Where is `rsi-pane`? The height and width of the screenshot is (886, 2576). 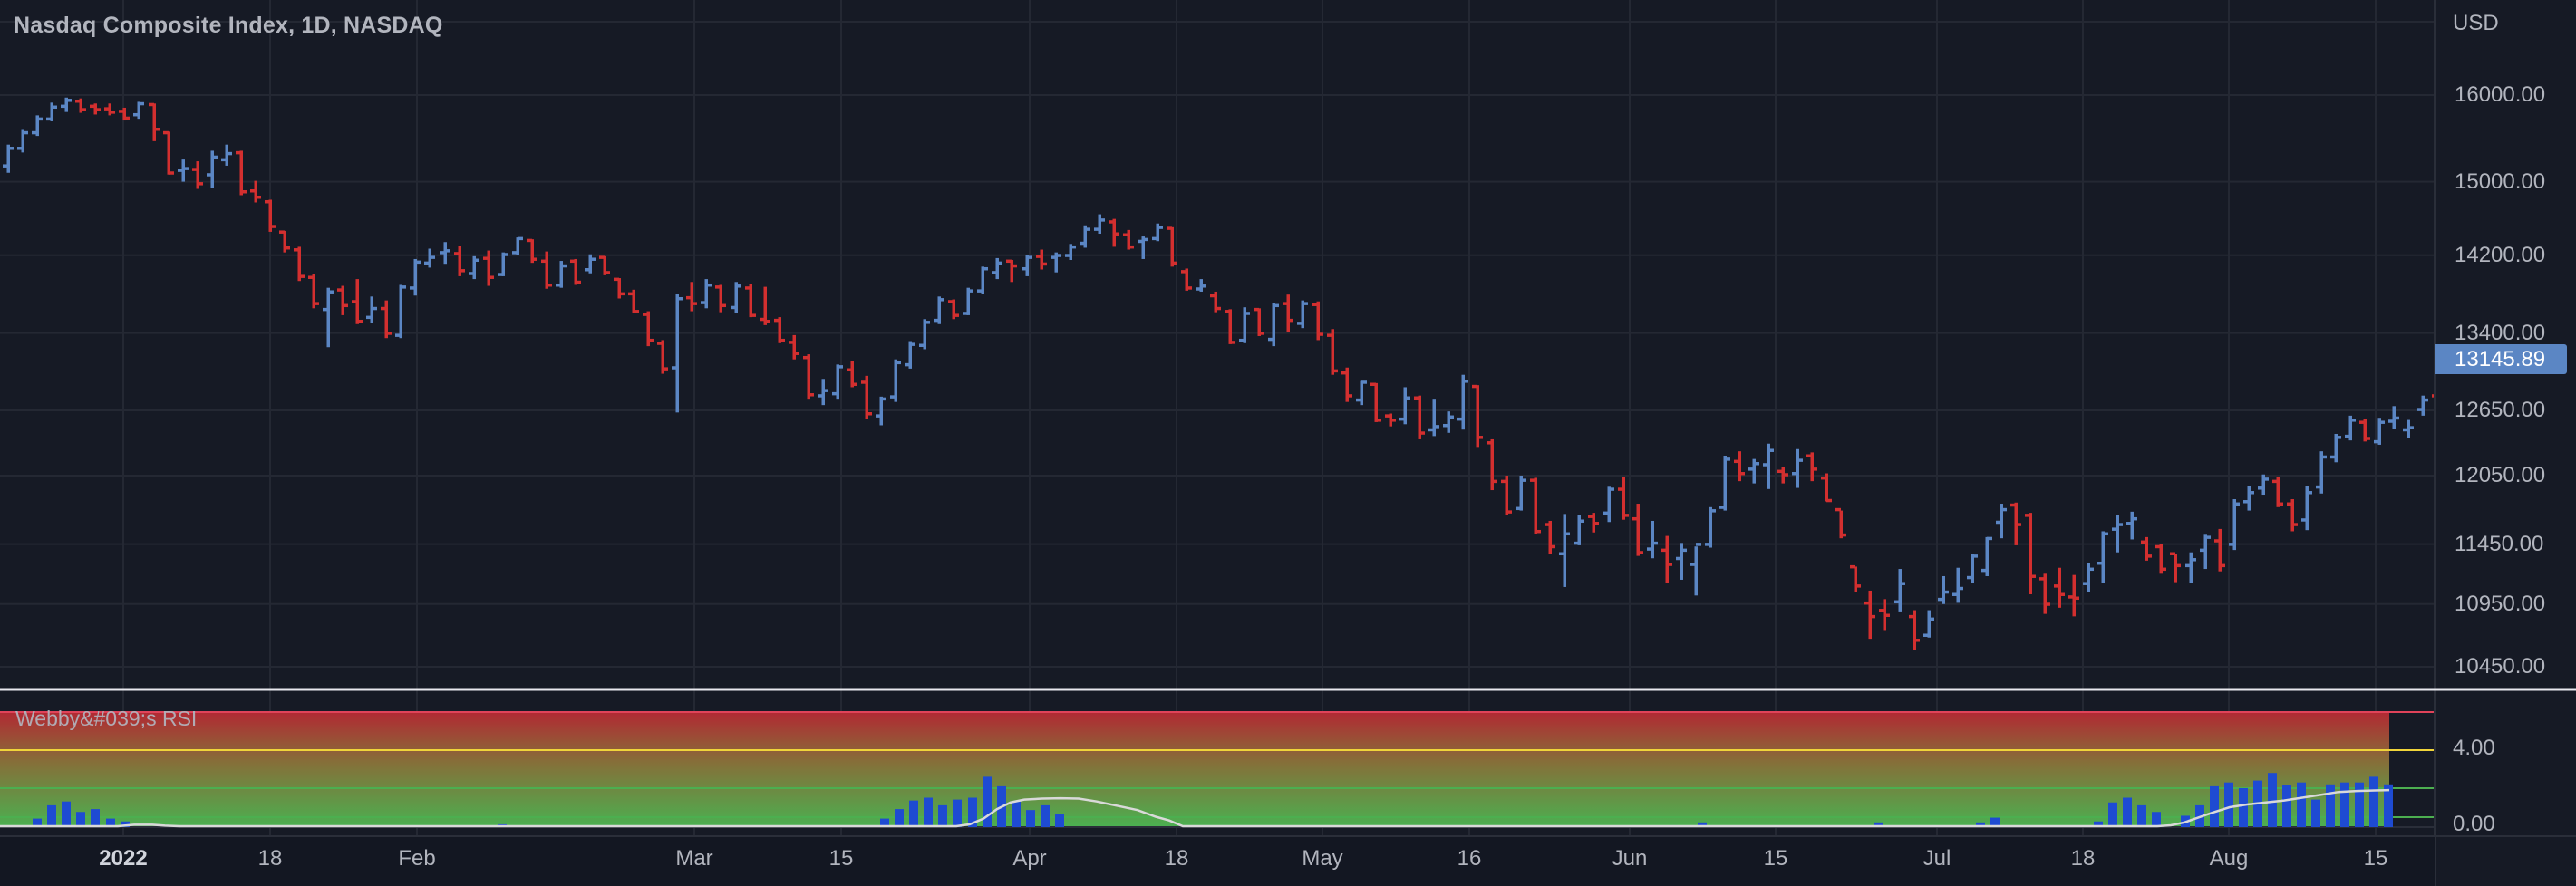
rsi-pane is located at coordinates (1217, 770).